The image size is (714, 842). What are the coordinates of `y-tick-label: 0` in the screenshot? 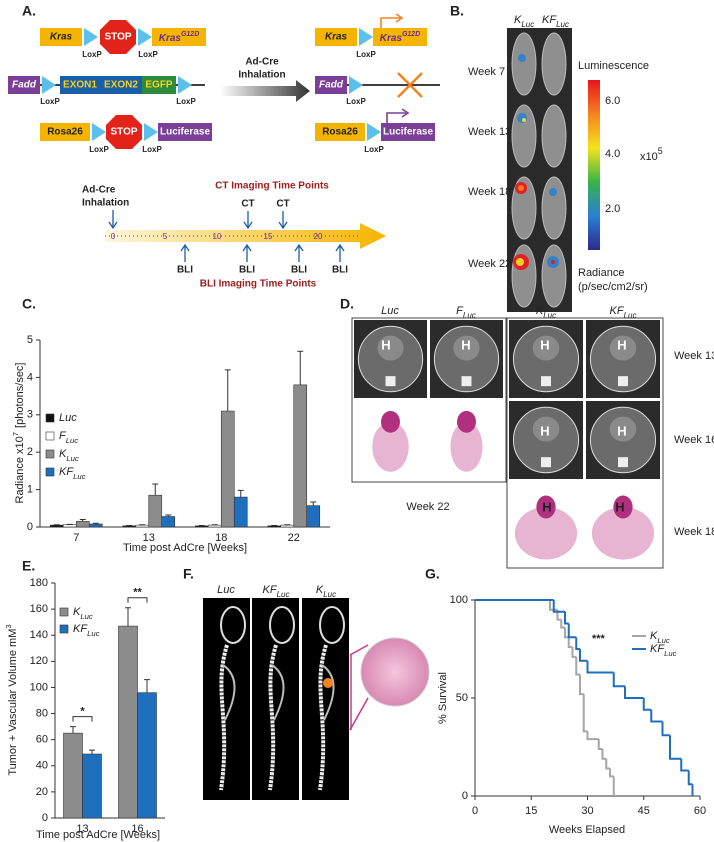 It's located at (465, 796).